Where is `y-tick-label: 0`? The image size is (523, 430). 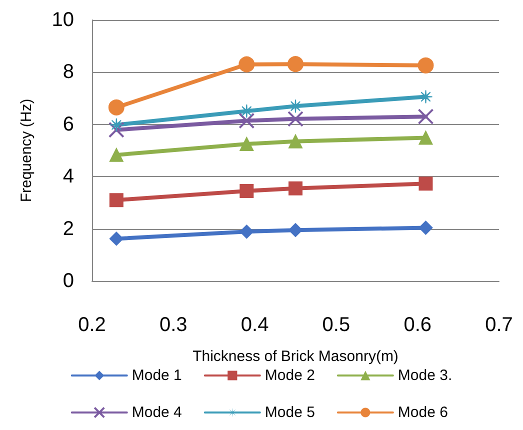 y-tick-label: 0 is located at coordinates (68, 281).